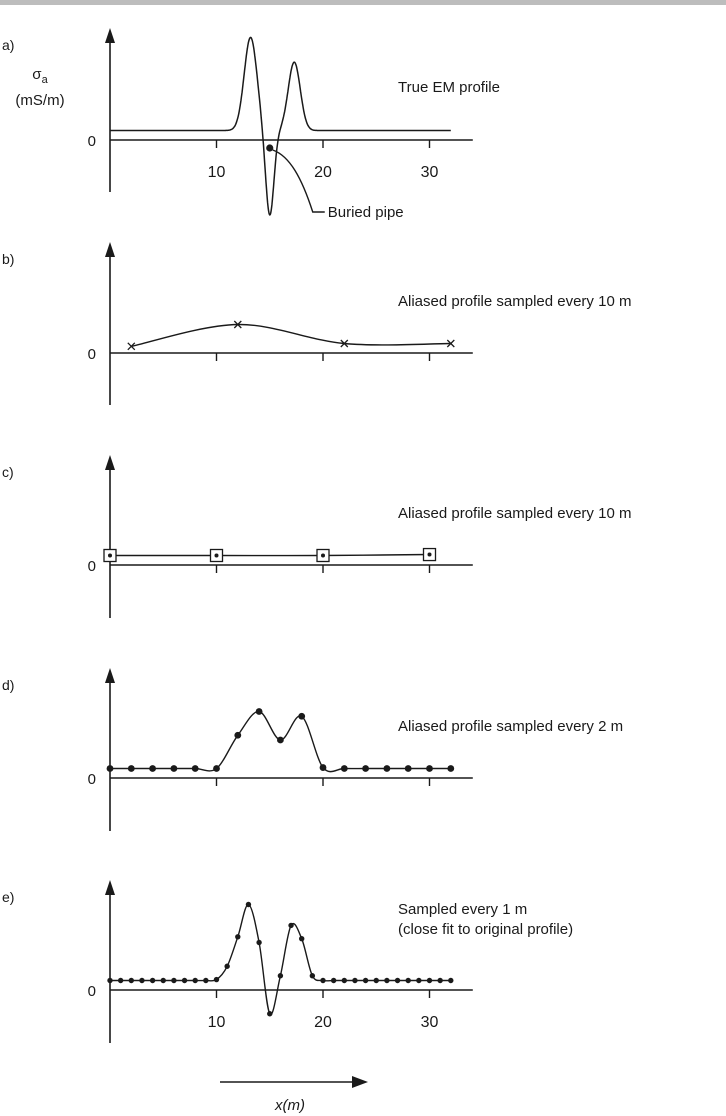 The width and height of the screenshot is (726, 1116). I want to click on panel-d: d) 0 Aliased profile sampled every 2 m, so click(312, 749).